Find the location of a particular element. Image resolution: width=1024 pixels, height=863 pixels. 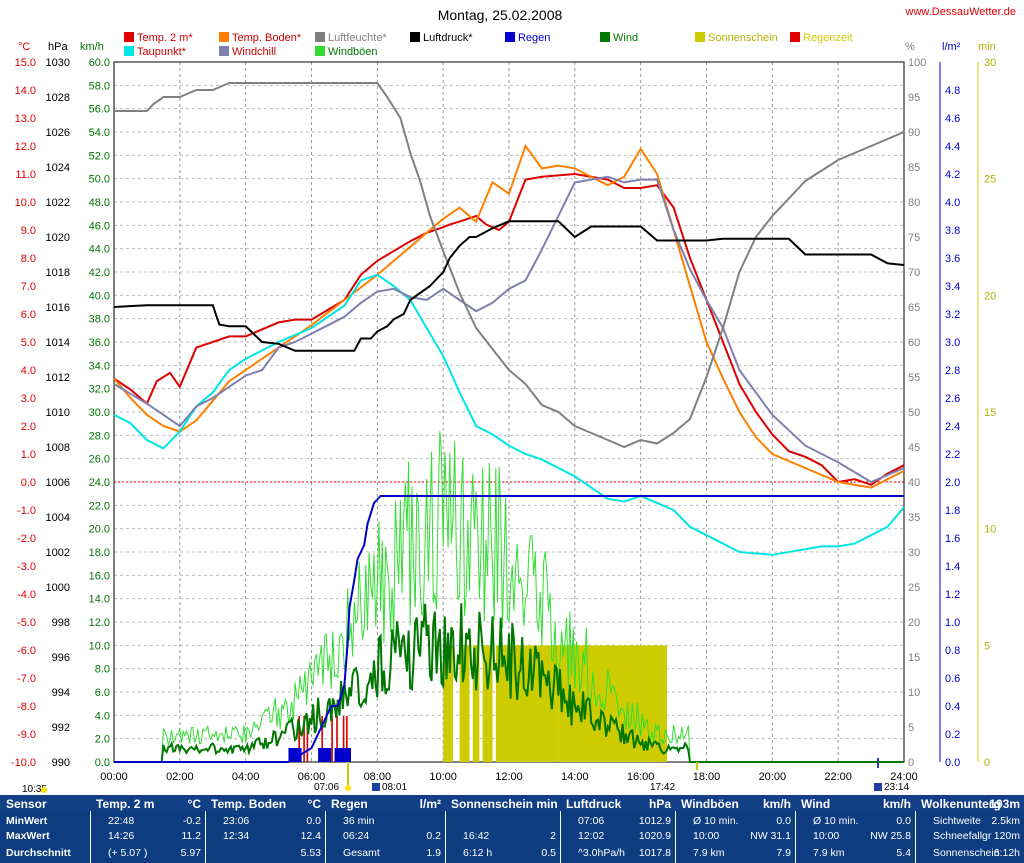

table-cell-value: 2.5km is located at coordinates (1005, 821).